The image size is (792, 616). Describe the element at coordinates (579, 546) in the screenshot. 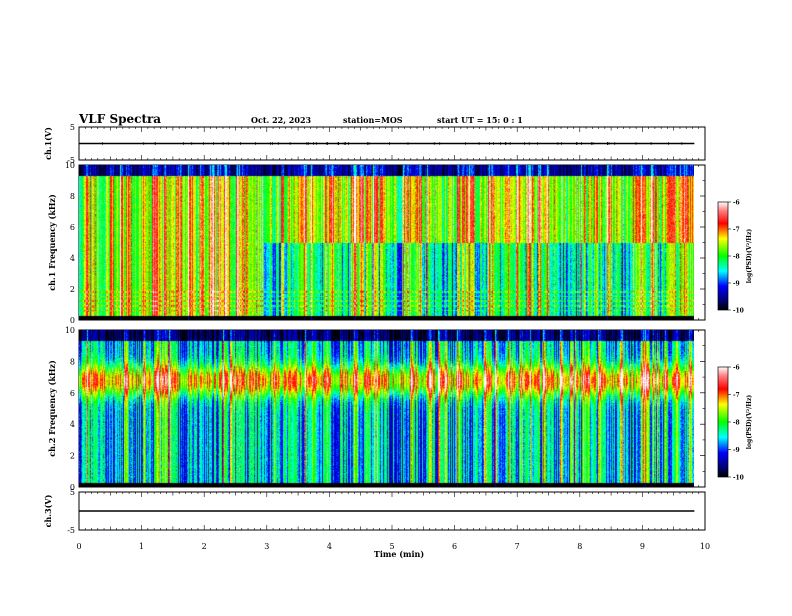

I see `x-tick-label: 8` at that location.